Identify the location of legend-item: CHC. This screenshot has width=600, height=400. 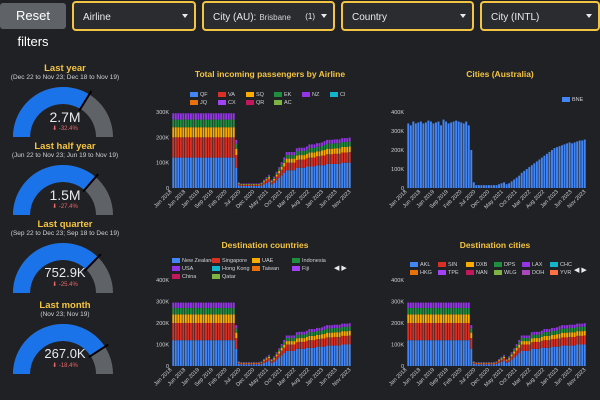
(561, 265).